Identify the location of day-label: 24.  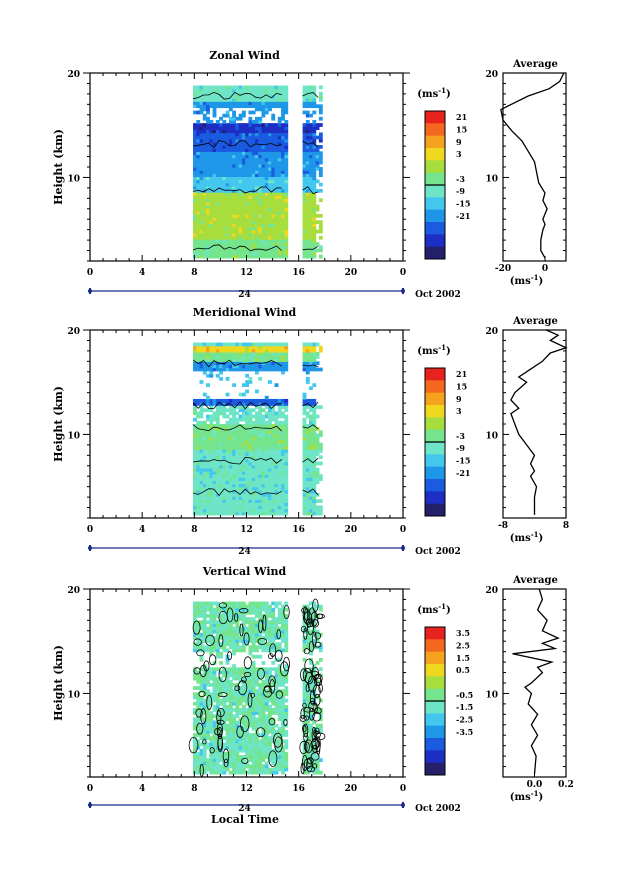
(244, 295).